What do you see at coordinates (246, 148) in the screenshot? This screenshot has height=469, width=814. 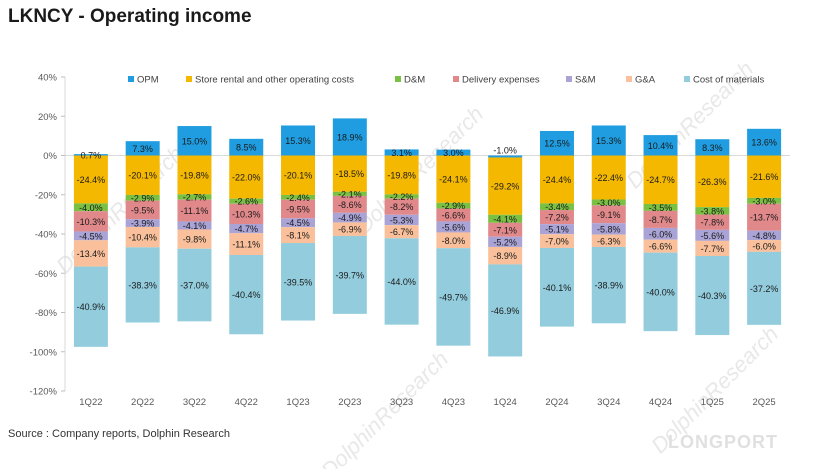 I see `data-label: 8.5%` at bounding box center [246, 148].